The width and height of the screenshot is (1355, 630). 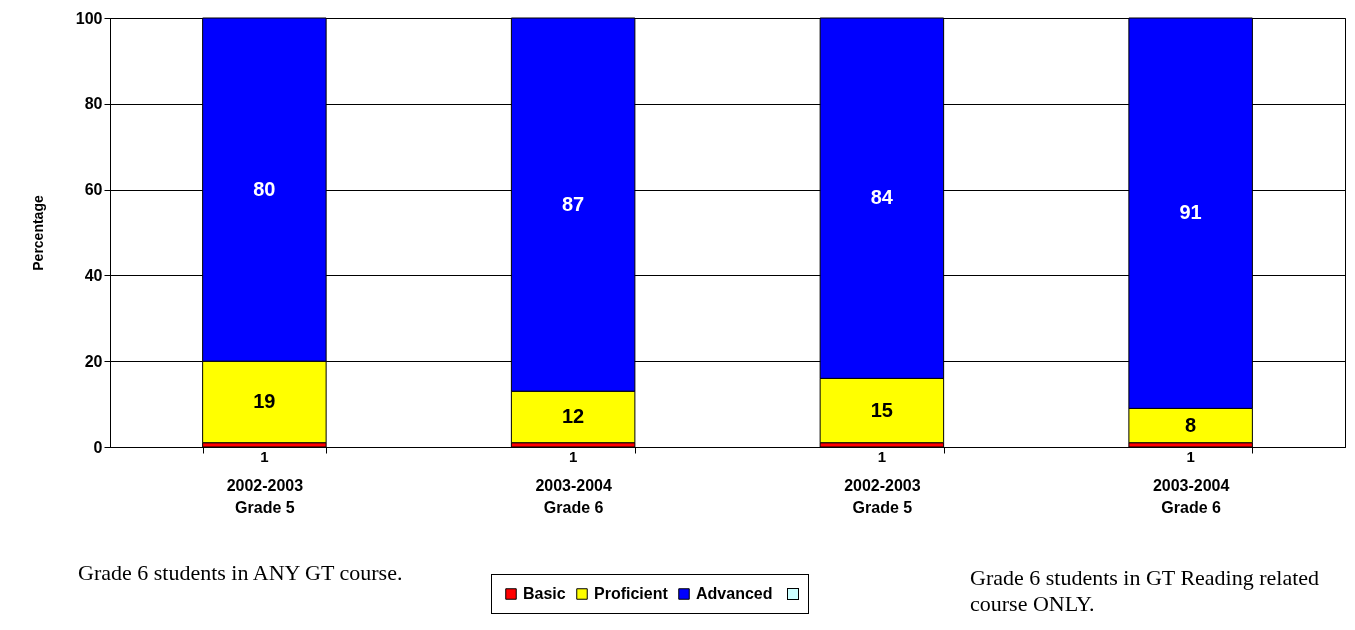 What do you see at coordinates (264, 188) in the screenshot?
I see `data-label: 80` at bounding box center [264, 188].